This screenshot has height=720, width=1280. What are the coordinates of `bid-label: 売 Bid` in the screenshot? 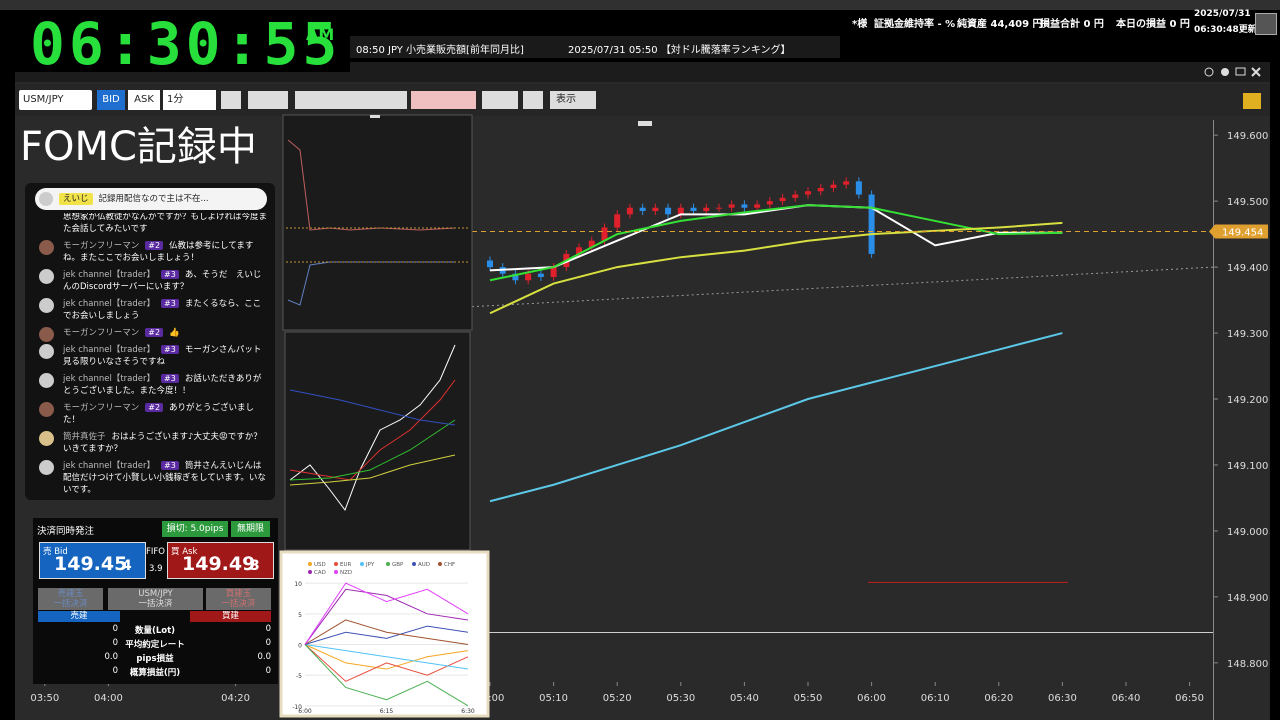 It's located at (55, 552).